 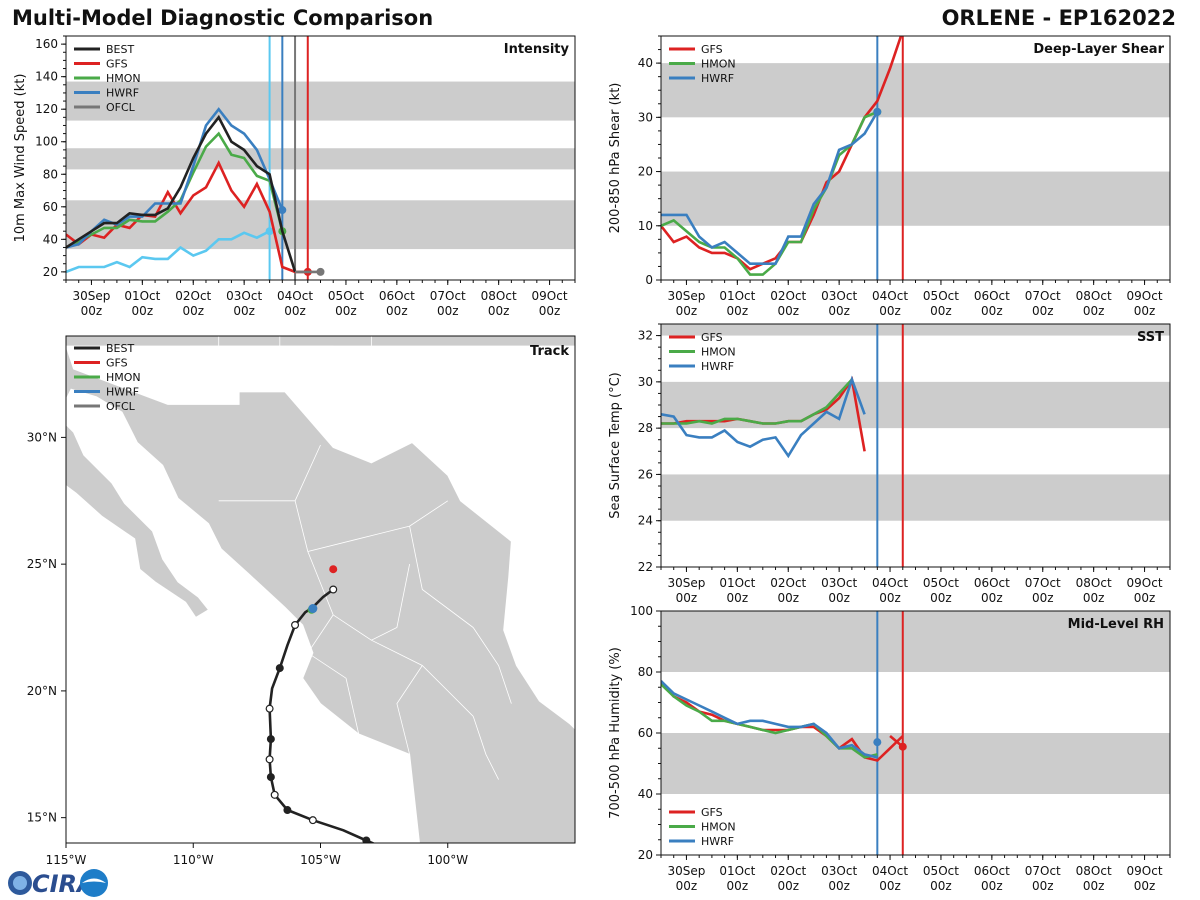 What do you see at coordinates (757, 401) in the screenshot?
I see `sst-series-hmon` at bounding box center [757, 401].